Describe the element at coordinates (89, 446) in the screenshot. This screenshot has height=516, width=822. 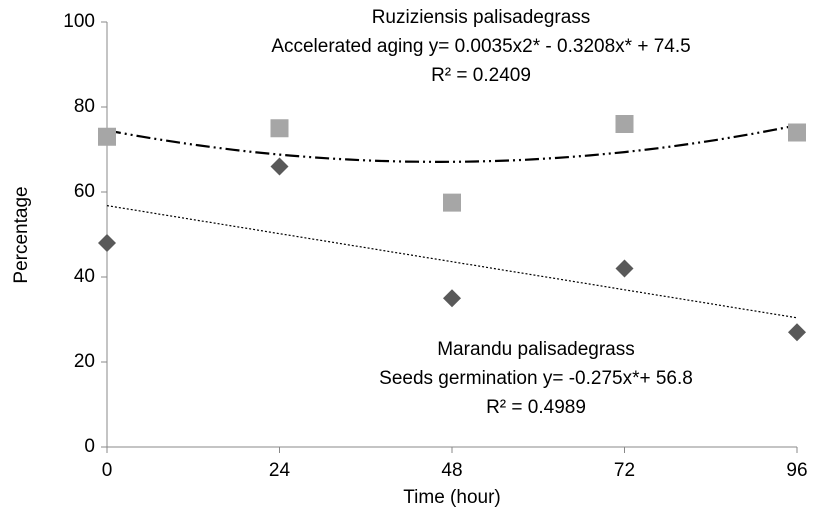
I see `y-tick-label: 0` at that location.